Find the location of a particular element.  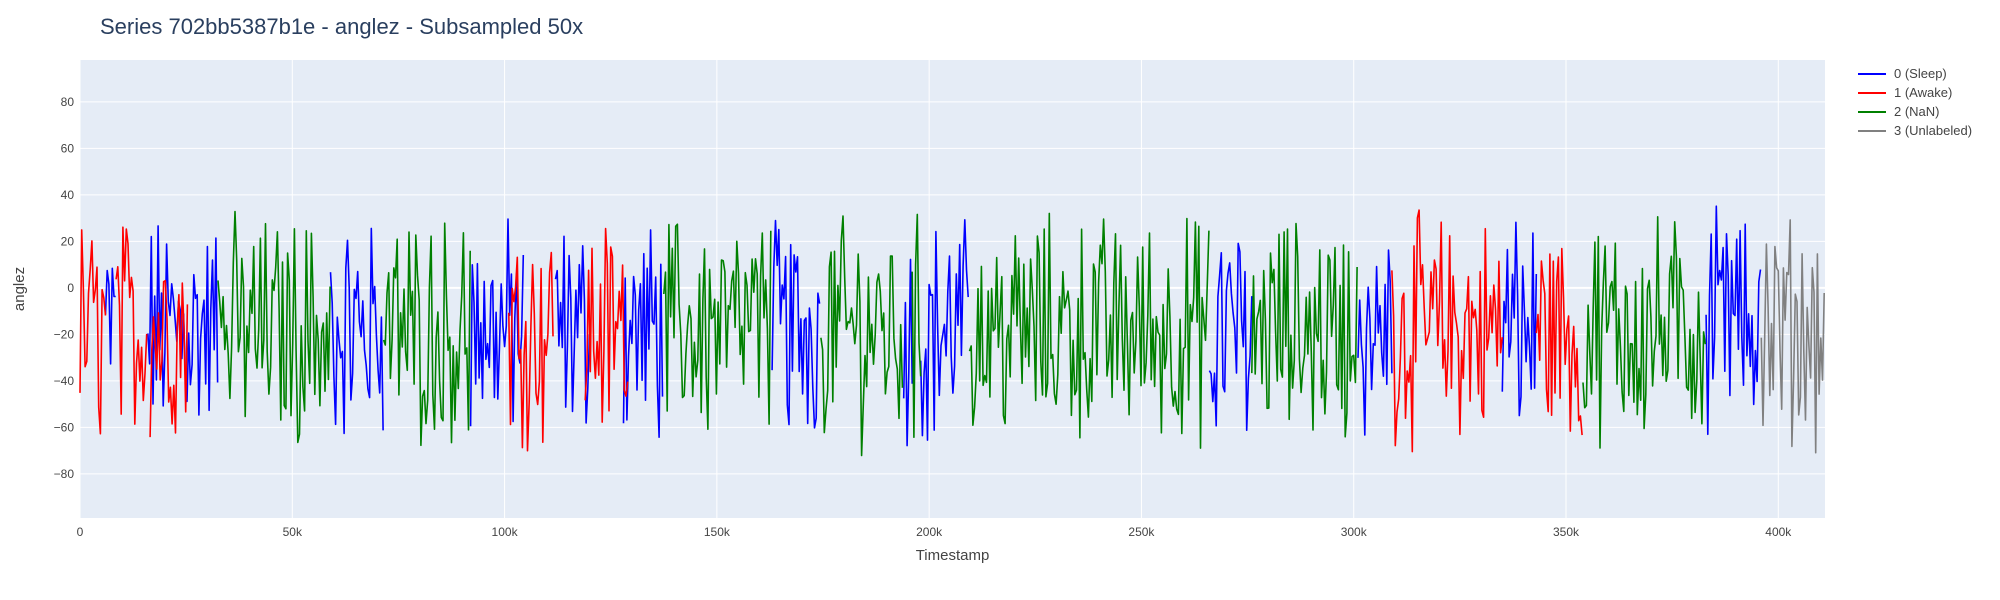

legend-item: 1 (Awake) is located at coordinates (1915, 92).